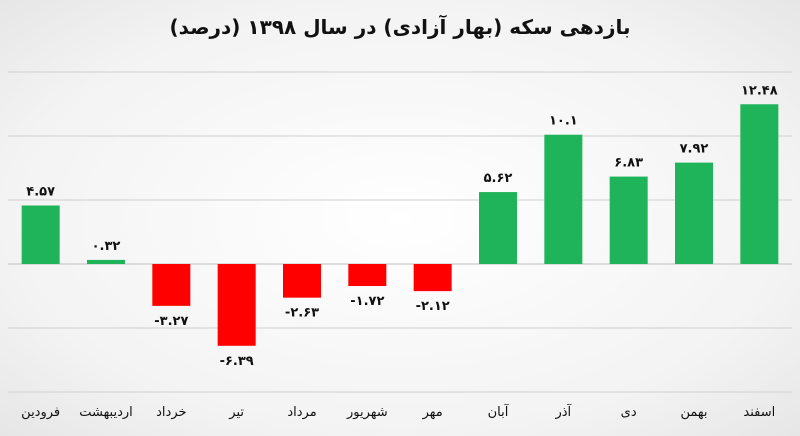 The width and height of the screenshot is (800, 436). I want to click on data-label: -۱.۷۲, so click(367, 301).